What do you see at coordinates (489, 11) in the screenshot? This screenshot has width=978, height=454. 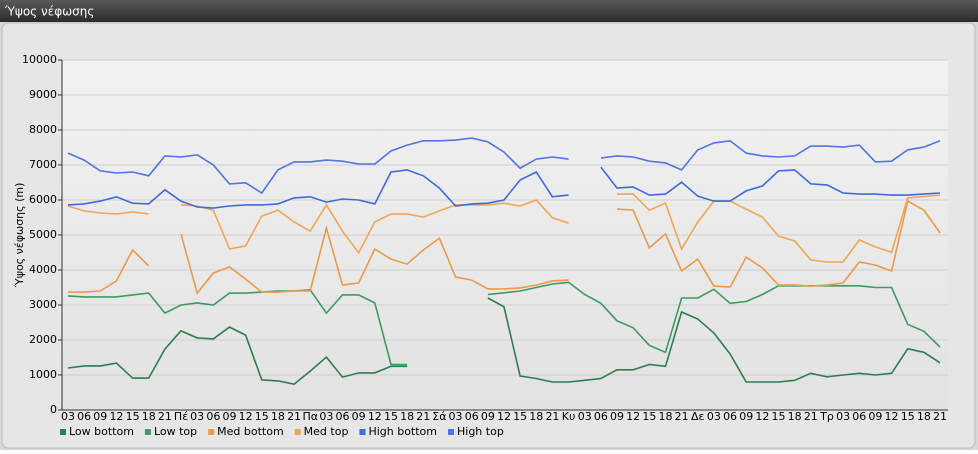 I see `title-bar` at bounding box center [489, 11].